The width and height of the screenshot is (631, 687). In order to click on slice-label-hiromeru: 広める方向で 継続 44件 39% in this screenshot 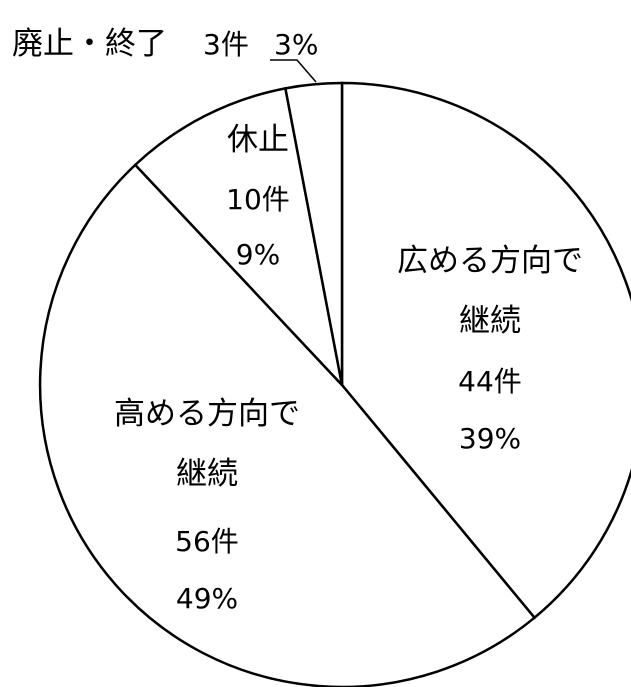, I will do `click(490, 349)`.